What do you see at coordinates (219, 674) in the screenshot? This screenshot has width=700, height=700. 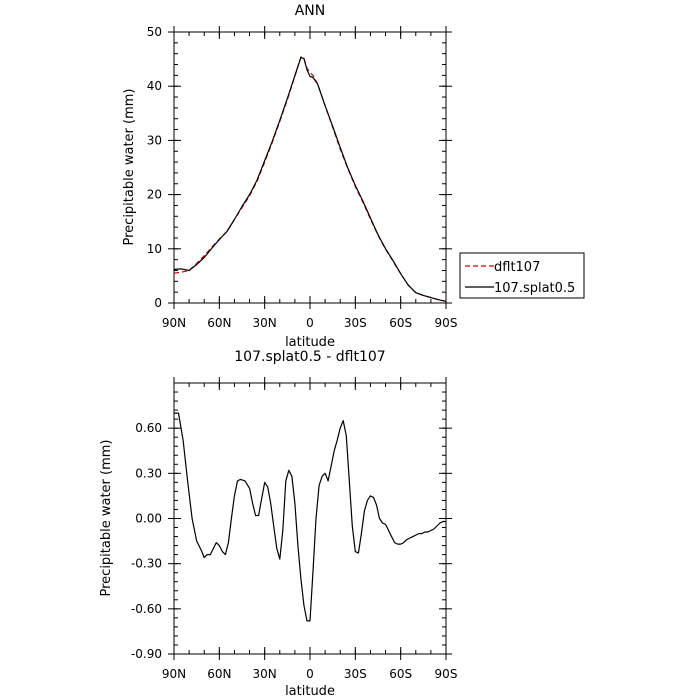 I see `bottom-x-tick-label: 60N` at bounding box center [219, 674].